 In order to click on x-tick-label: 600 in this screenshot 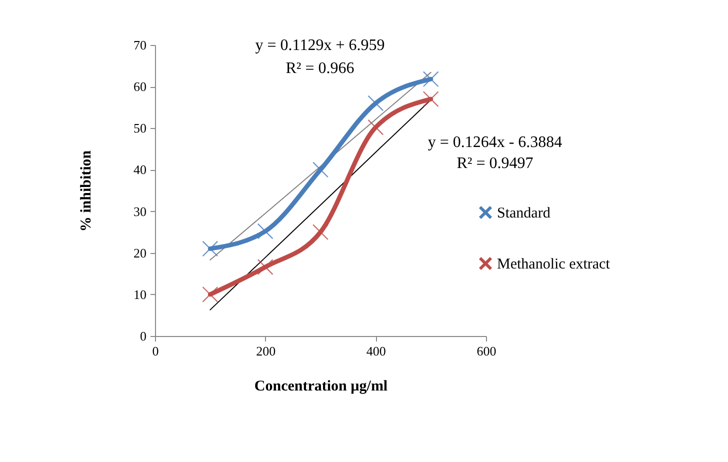, I will do `click(486, 351)`.